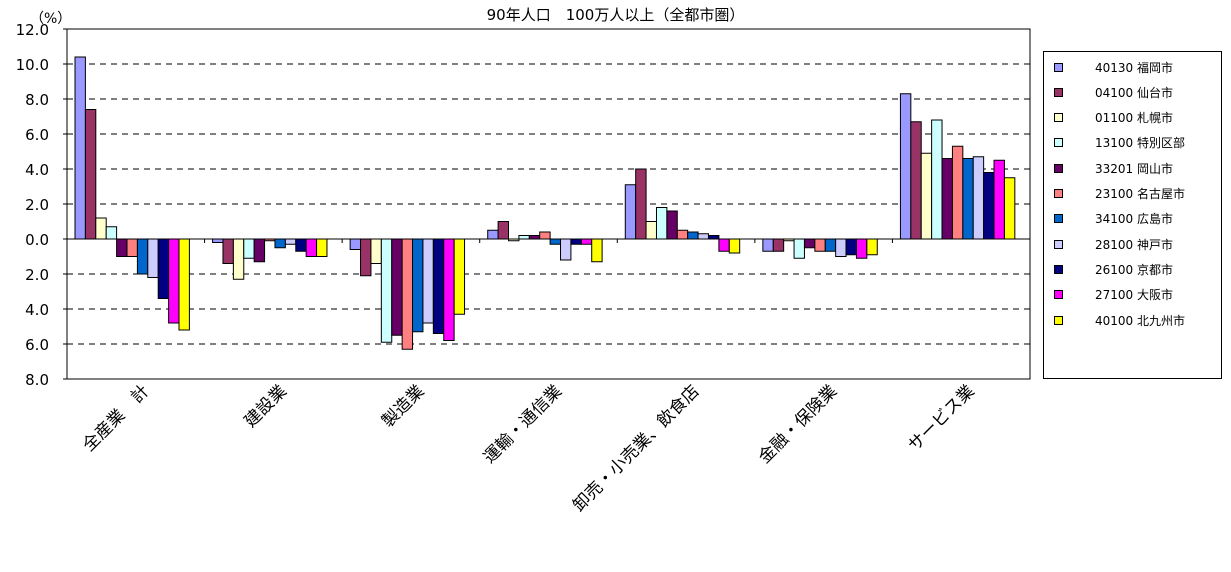 This screenshot has width=1231, height=572. I want to click on y-tick-label: 2.0, so click(37, 275).